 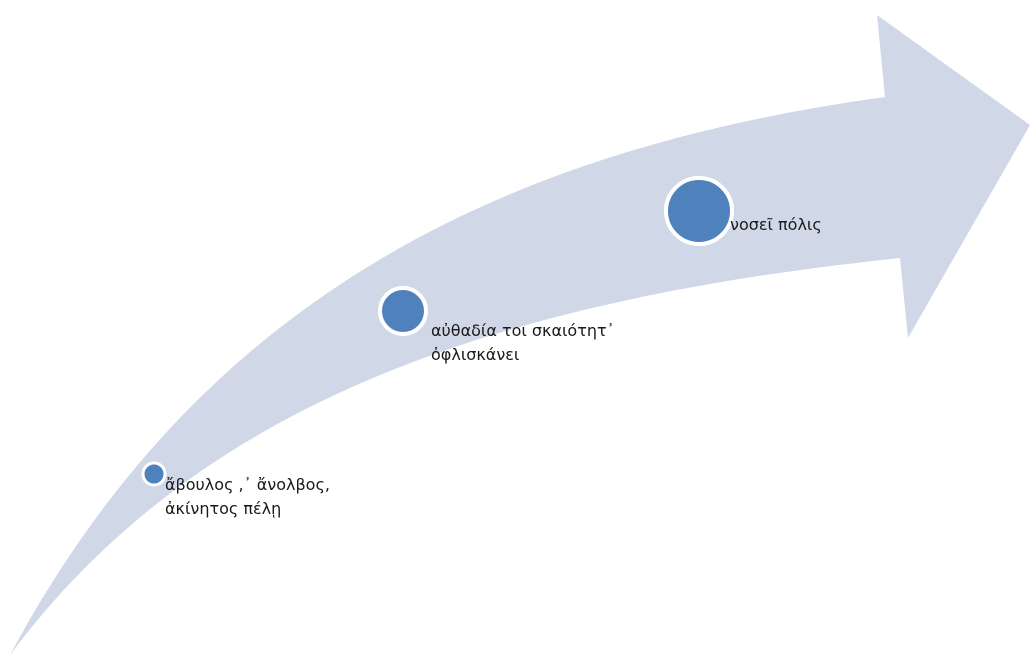 What do you see at coordinates (523, 343) in the screenshot?
I see `step-label-2: αὐθαδία τοι σκαιότητ᾽ ὀφλισκάνει` at bounding box center [523, 343].